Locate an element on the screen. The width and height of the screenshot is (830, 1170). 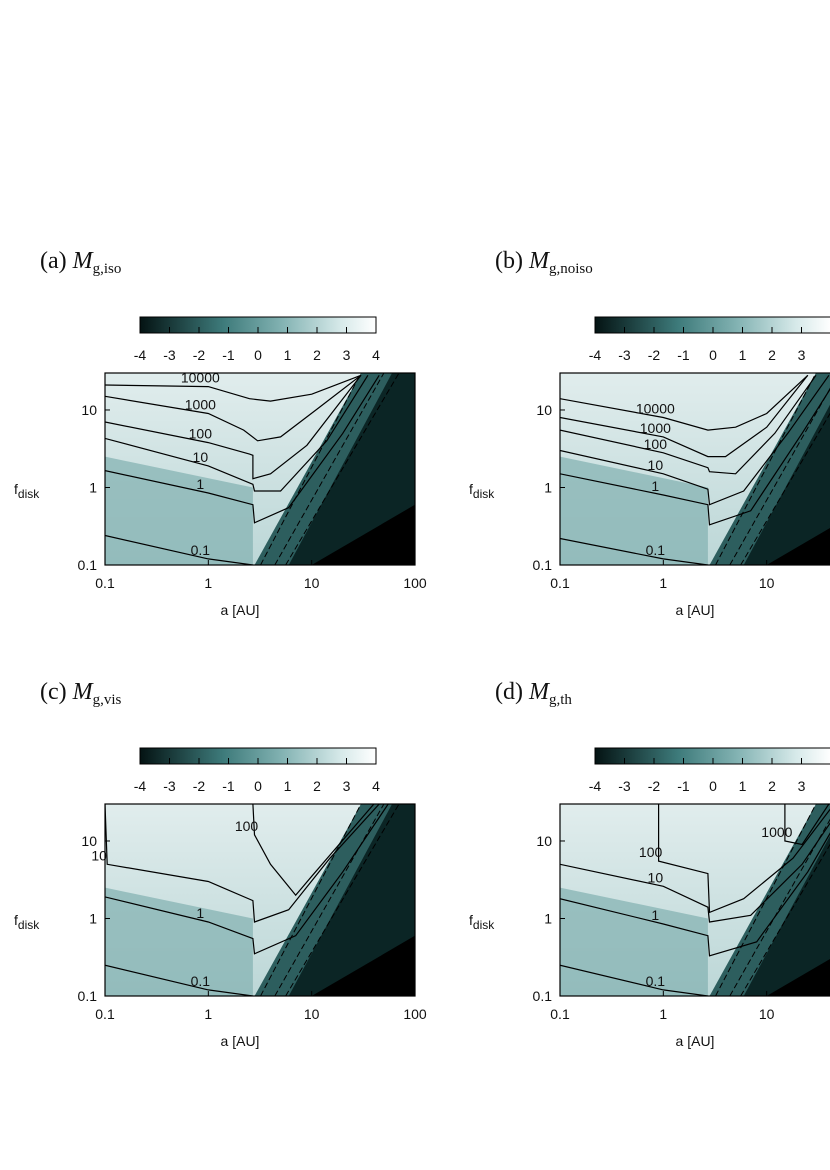
panel-title: (d) Mg,th is located at coordinates (533, 693).